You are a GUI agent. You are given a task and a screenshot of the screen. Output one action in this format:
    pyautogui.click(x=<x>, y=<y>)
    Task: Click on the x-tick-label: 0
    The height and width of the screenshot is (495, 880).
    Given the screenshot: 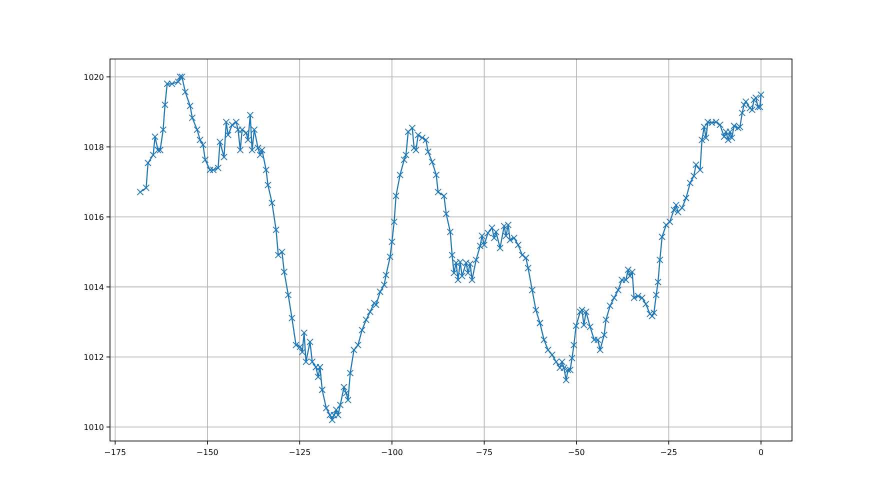 What is the action you would take?
    pyautogui.click(x=761, y=452)
    